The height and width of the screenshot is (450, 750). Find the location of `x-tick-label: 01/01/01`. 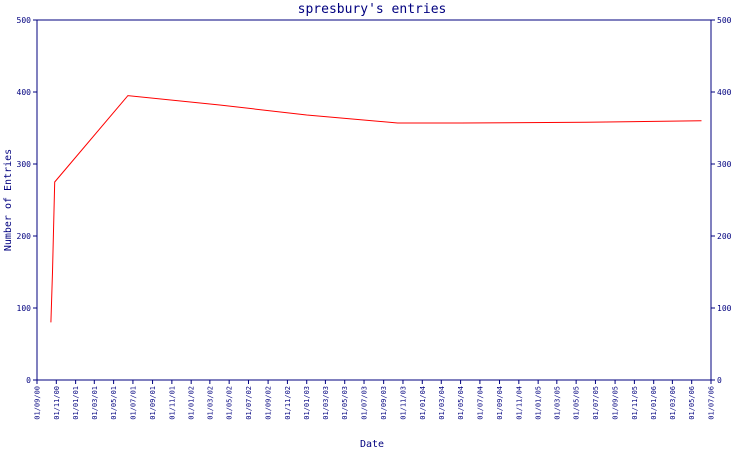

x-tick-label: 01/01/01 is located at coordinates (76, 403).